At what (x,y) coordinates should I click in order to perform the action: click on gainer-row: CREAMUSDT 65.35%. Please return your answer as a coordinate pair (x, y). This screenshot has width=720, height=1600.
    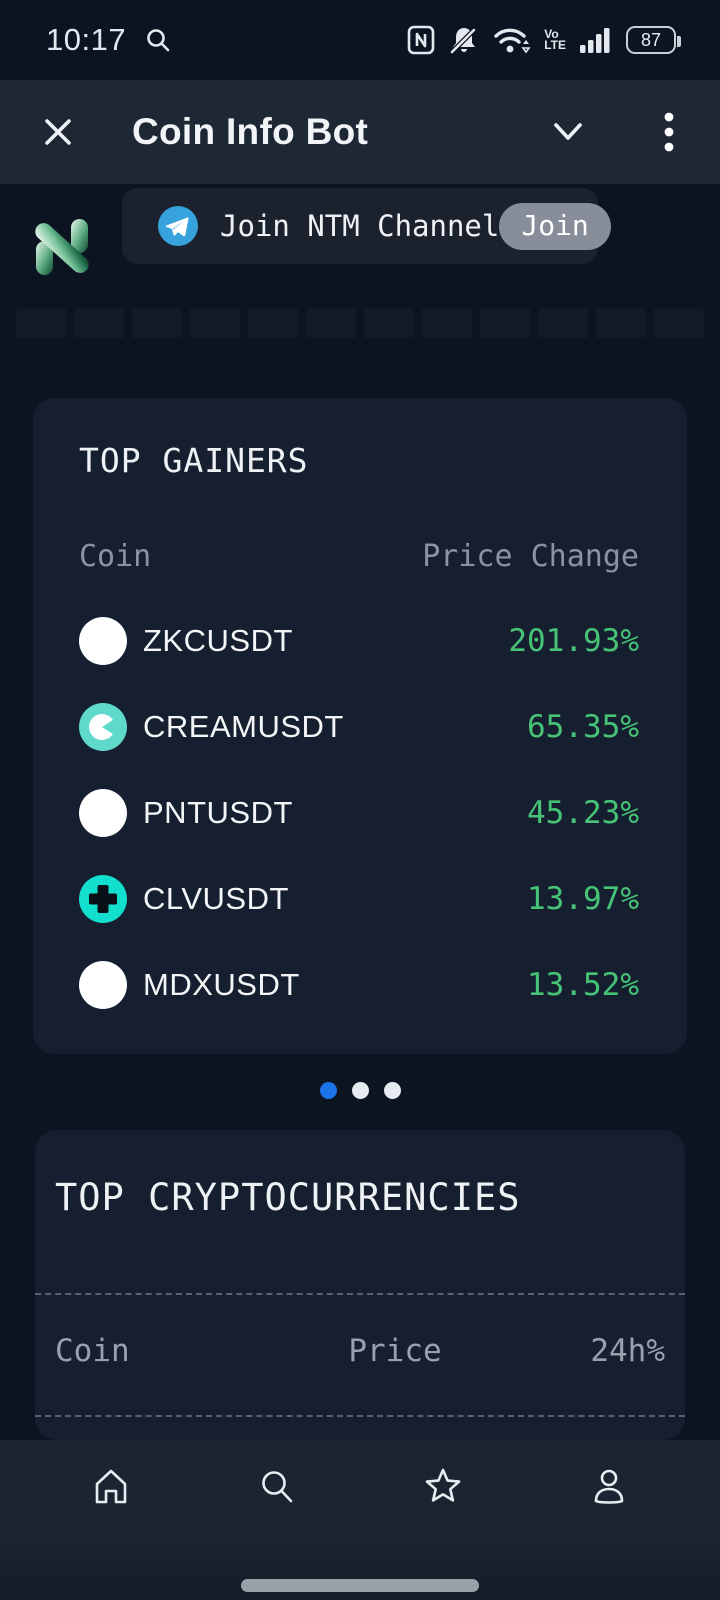
    Looking at the image, I should click on (359, 727).